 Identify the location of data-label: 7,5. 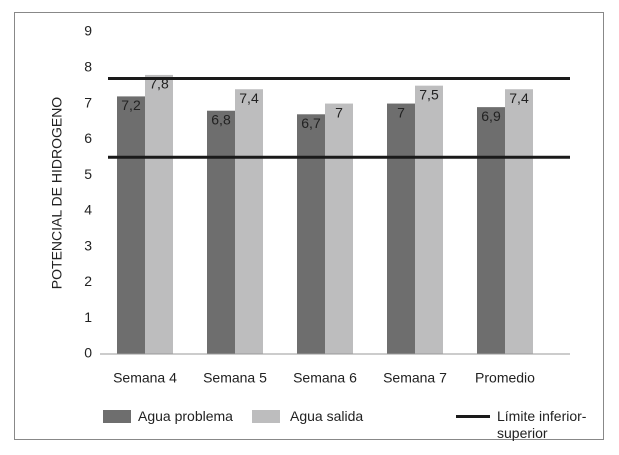
(429, 94).